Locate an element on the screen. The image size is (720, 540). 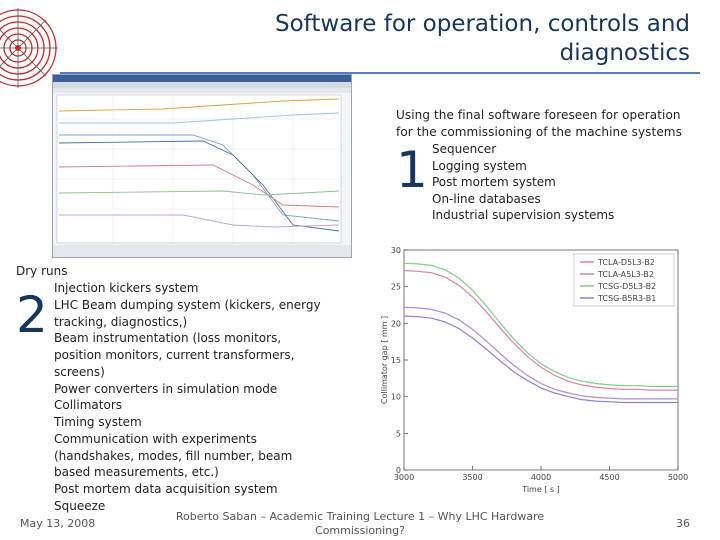
list-line: based measurements, etc.) is located at coordinates (136, 472).